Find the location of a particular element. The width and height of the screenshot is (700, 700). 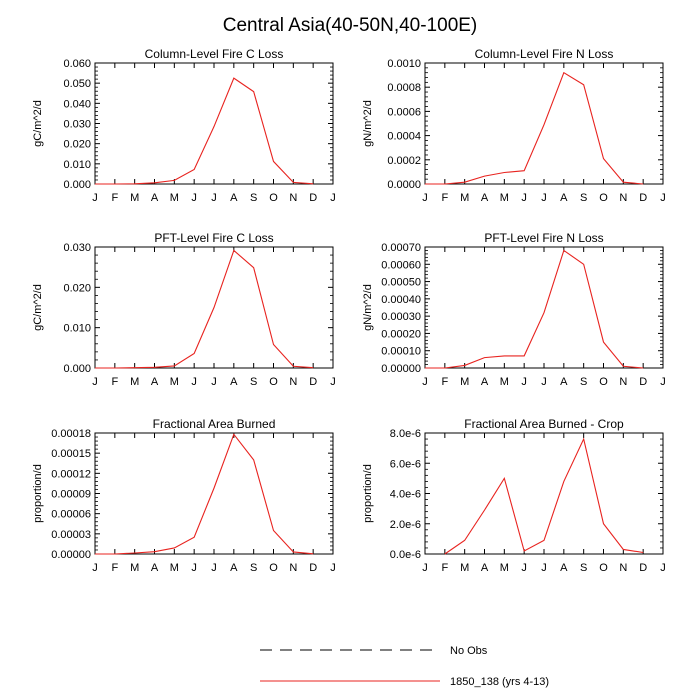

y-axis-label: proportion/d is located at coordinates (368, 493).